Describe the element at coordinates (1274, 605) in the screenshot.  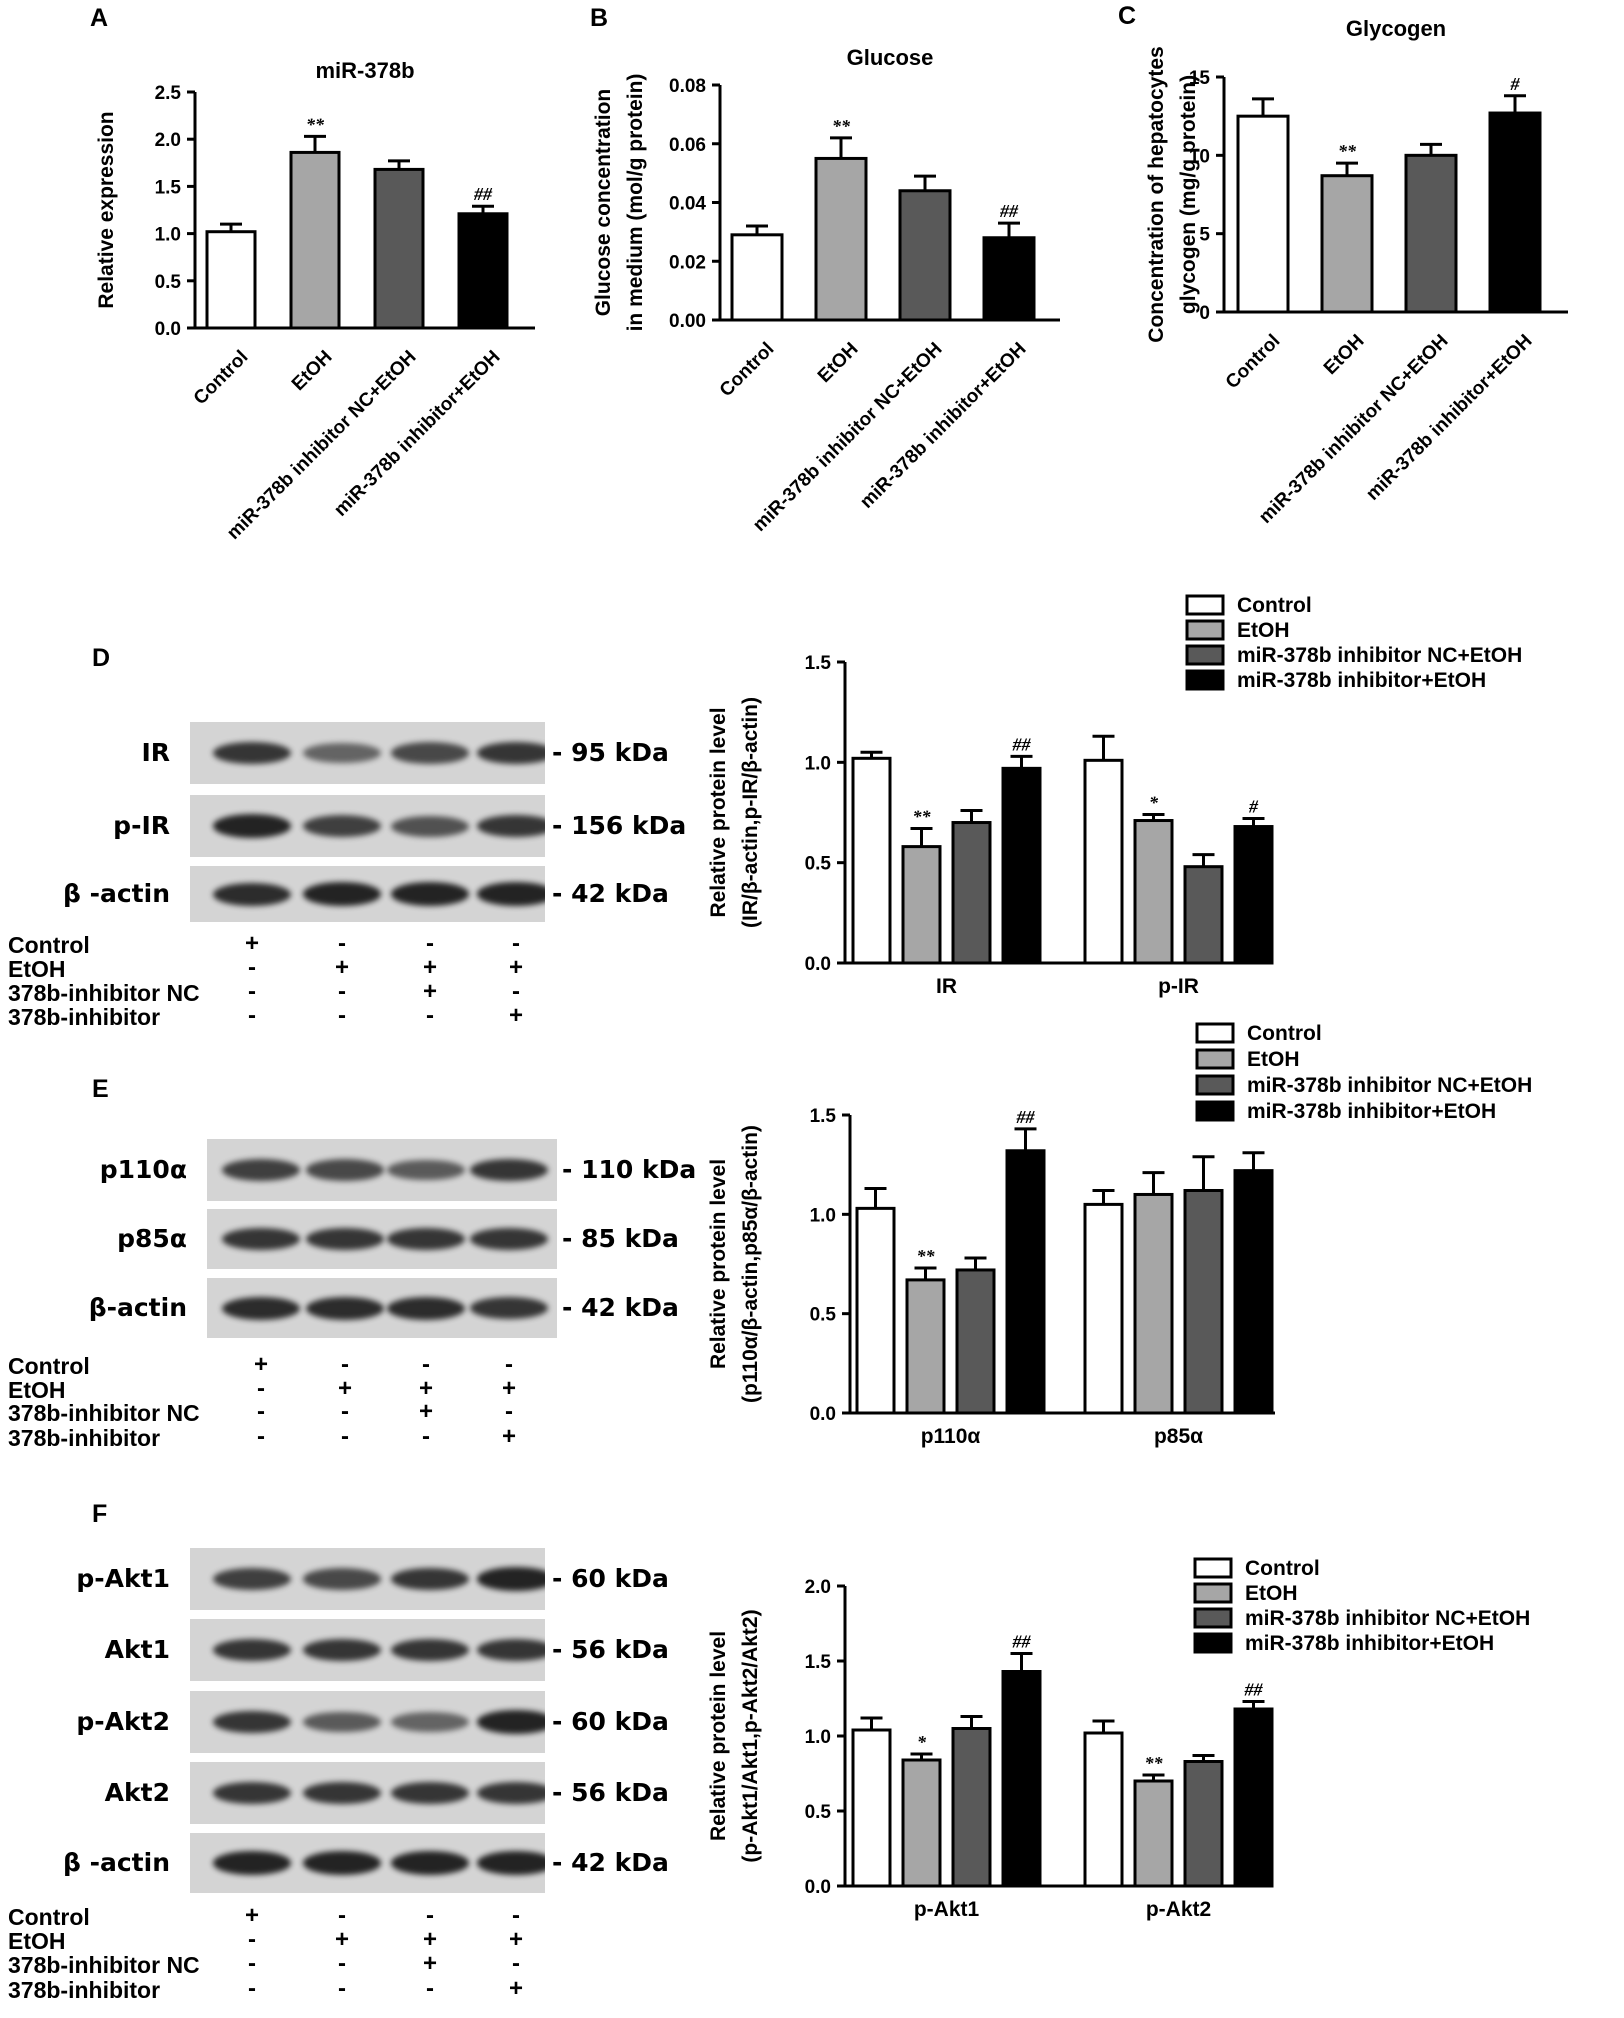
I see `legend-entry-d: Control` at that location.